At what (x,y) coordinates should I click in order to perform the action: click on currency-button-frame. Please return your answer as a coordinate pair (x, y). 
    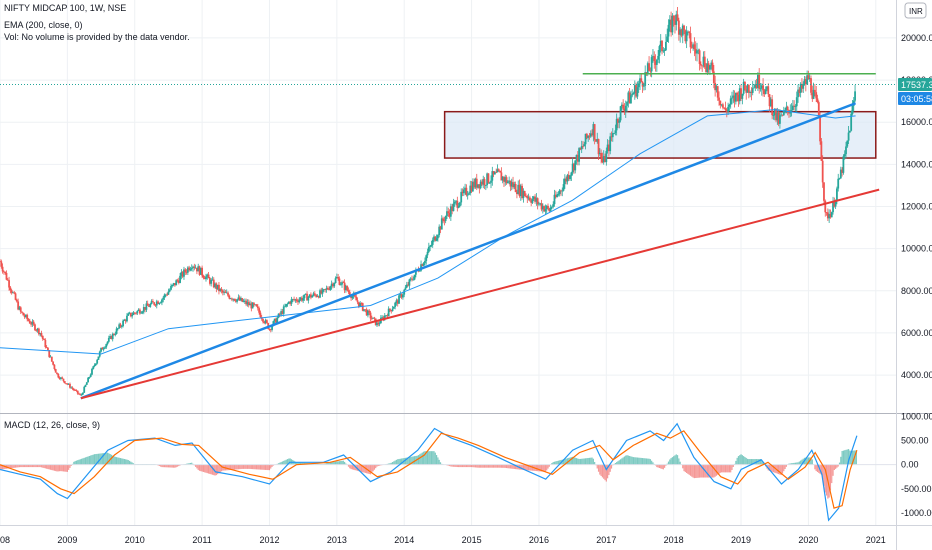
    Looking at the image, I should click on (915, 10).